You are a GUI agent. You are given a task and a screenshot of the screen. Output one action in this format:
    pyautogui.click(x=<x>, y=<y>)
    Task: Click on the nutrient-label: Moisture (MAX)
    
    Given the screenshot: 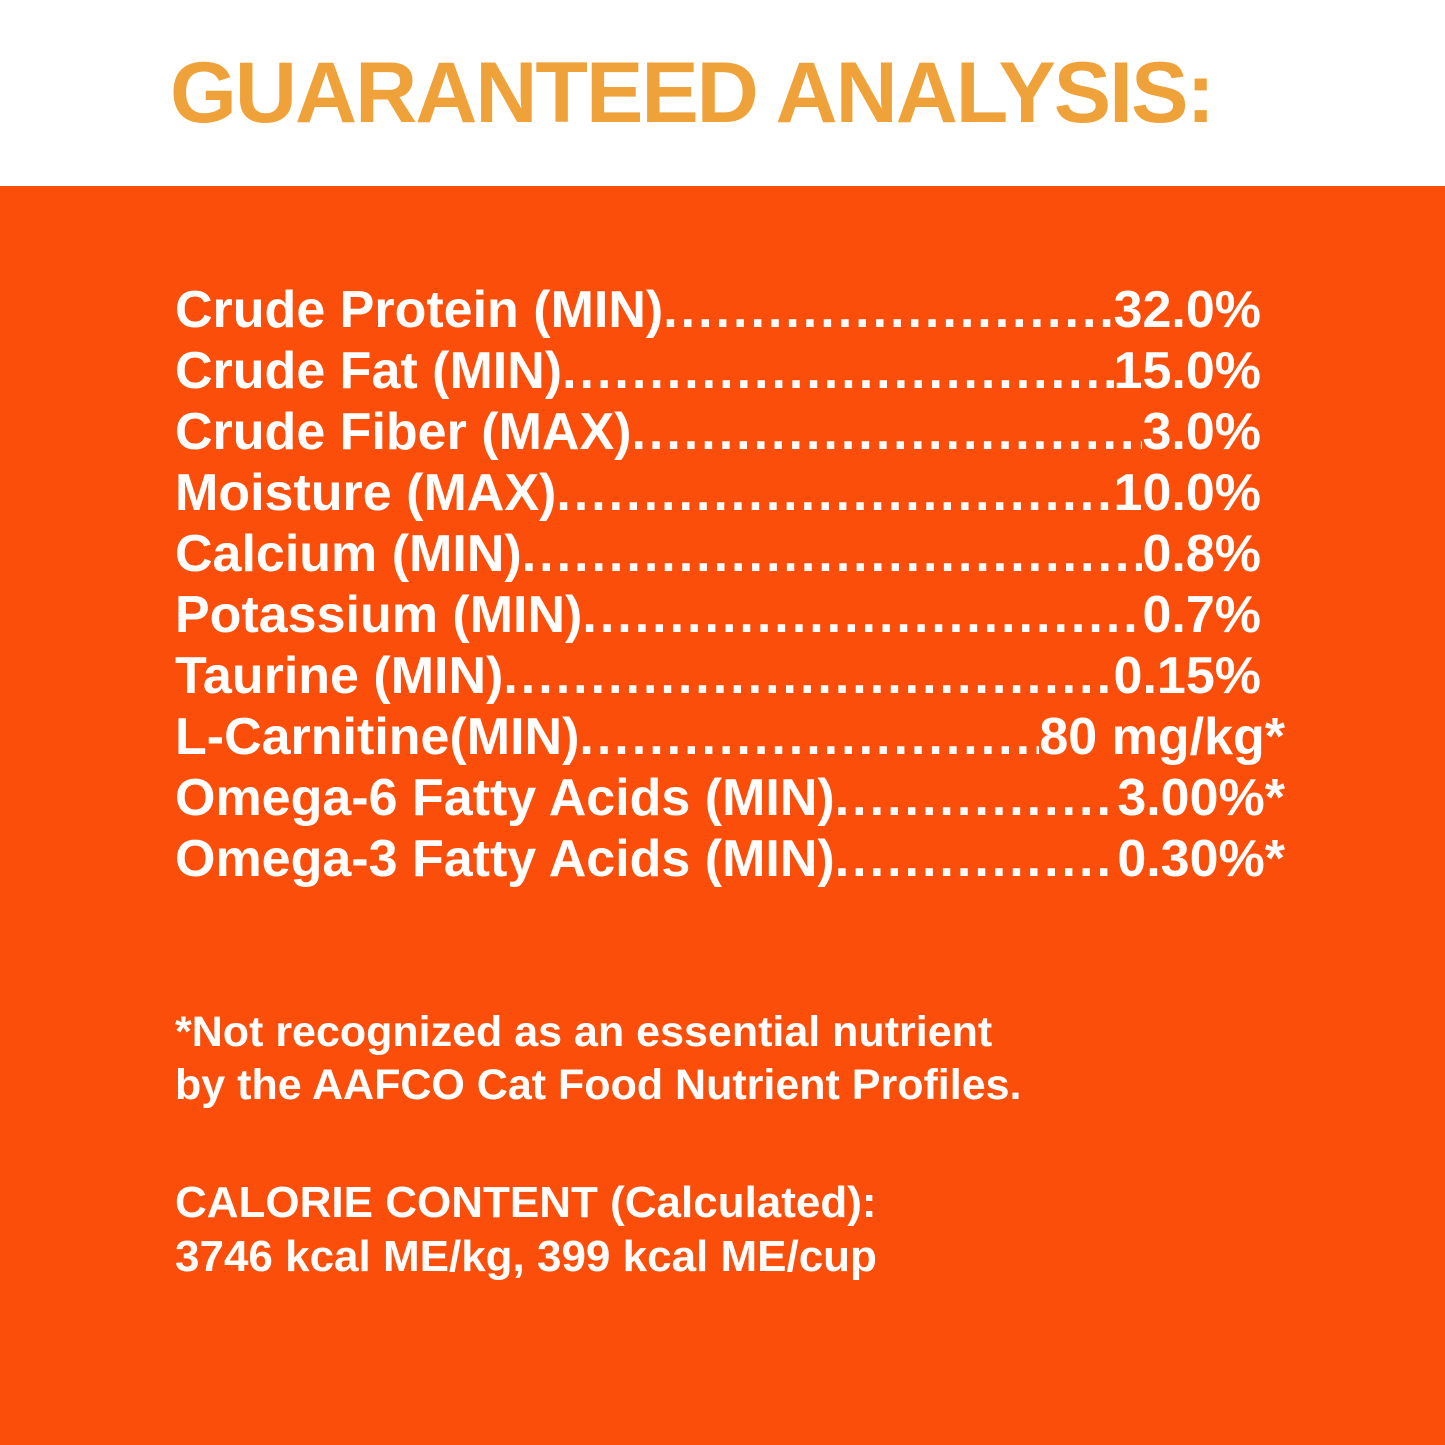 What is the action you would take?
    pyautogui.click(x=366, y=493)
    